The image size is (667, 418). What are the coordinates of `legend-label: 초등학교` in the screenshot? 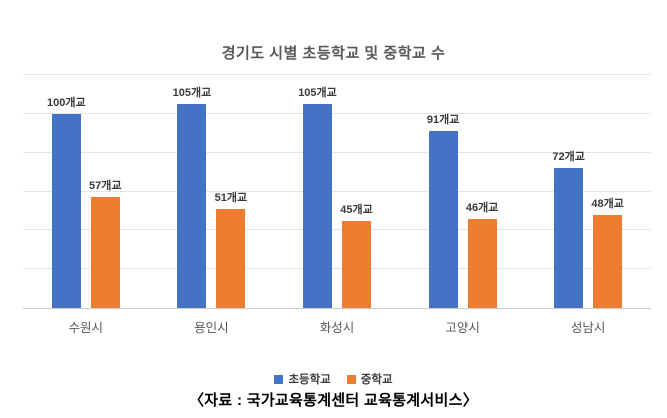 It's located at (309, 380).